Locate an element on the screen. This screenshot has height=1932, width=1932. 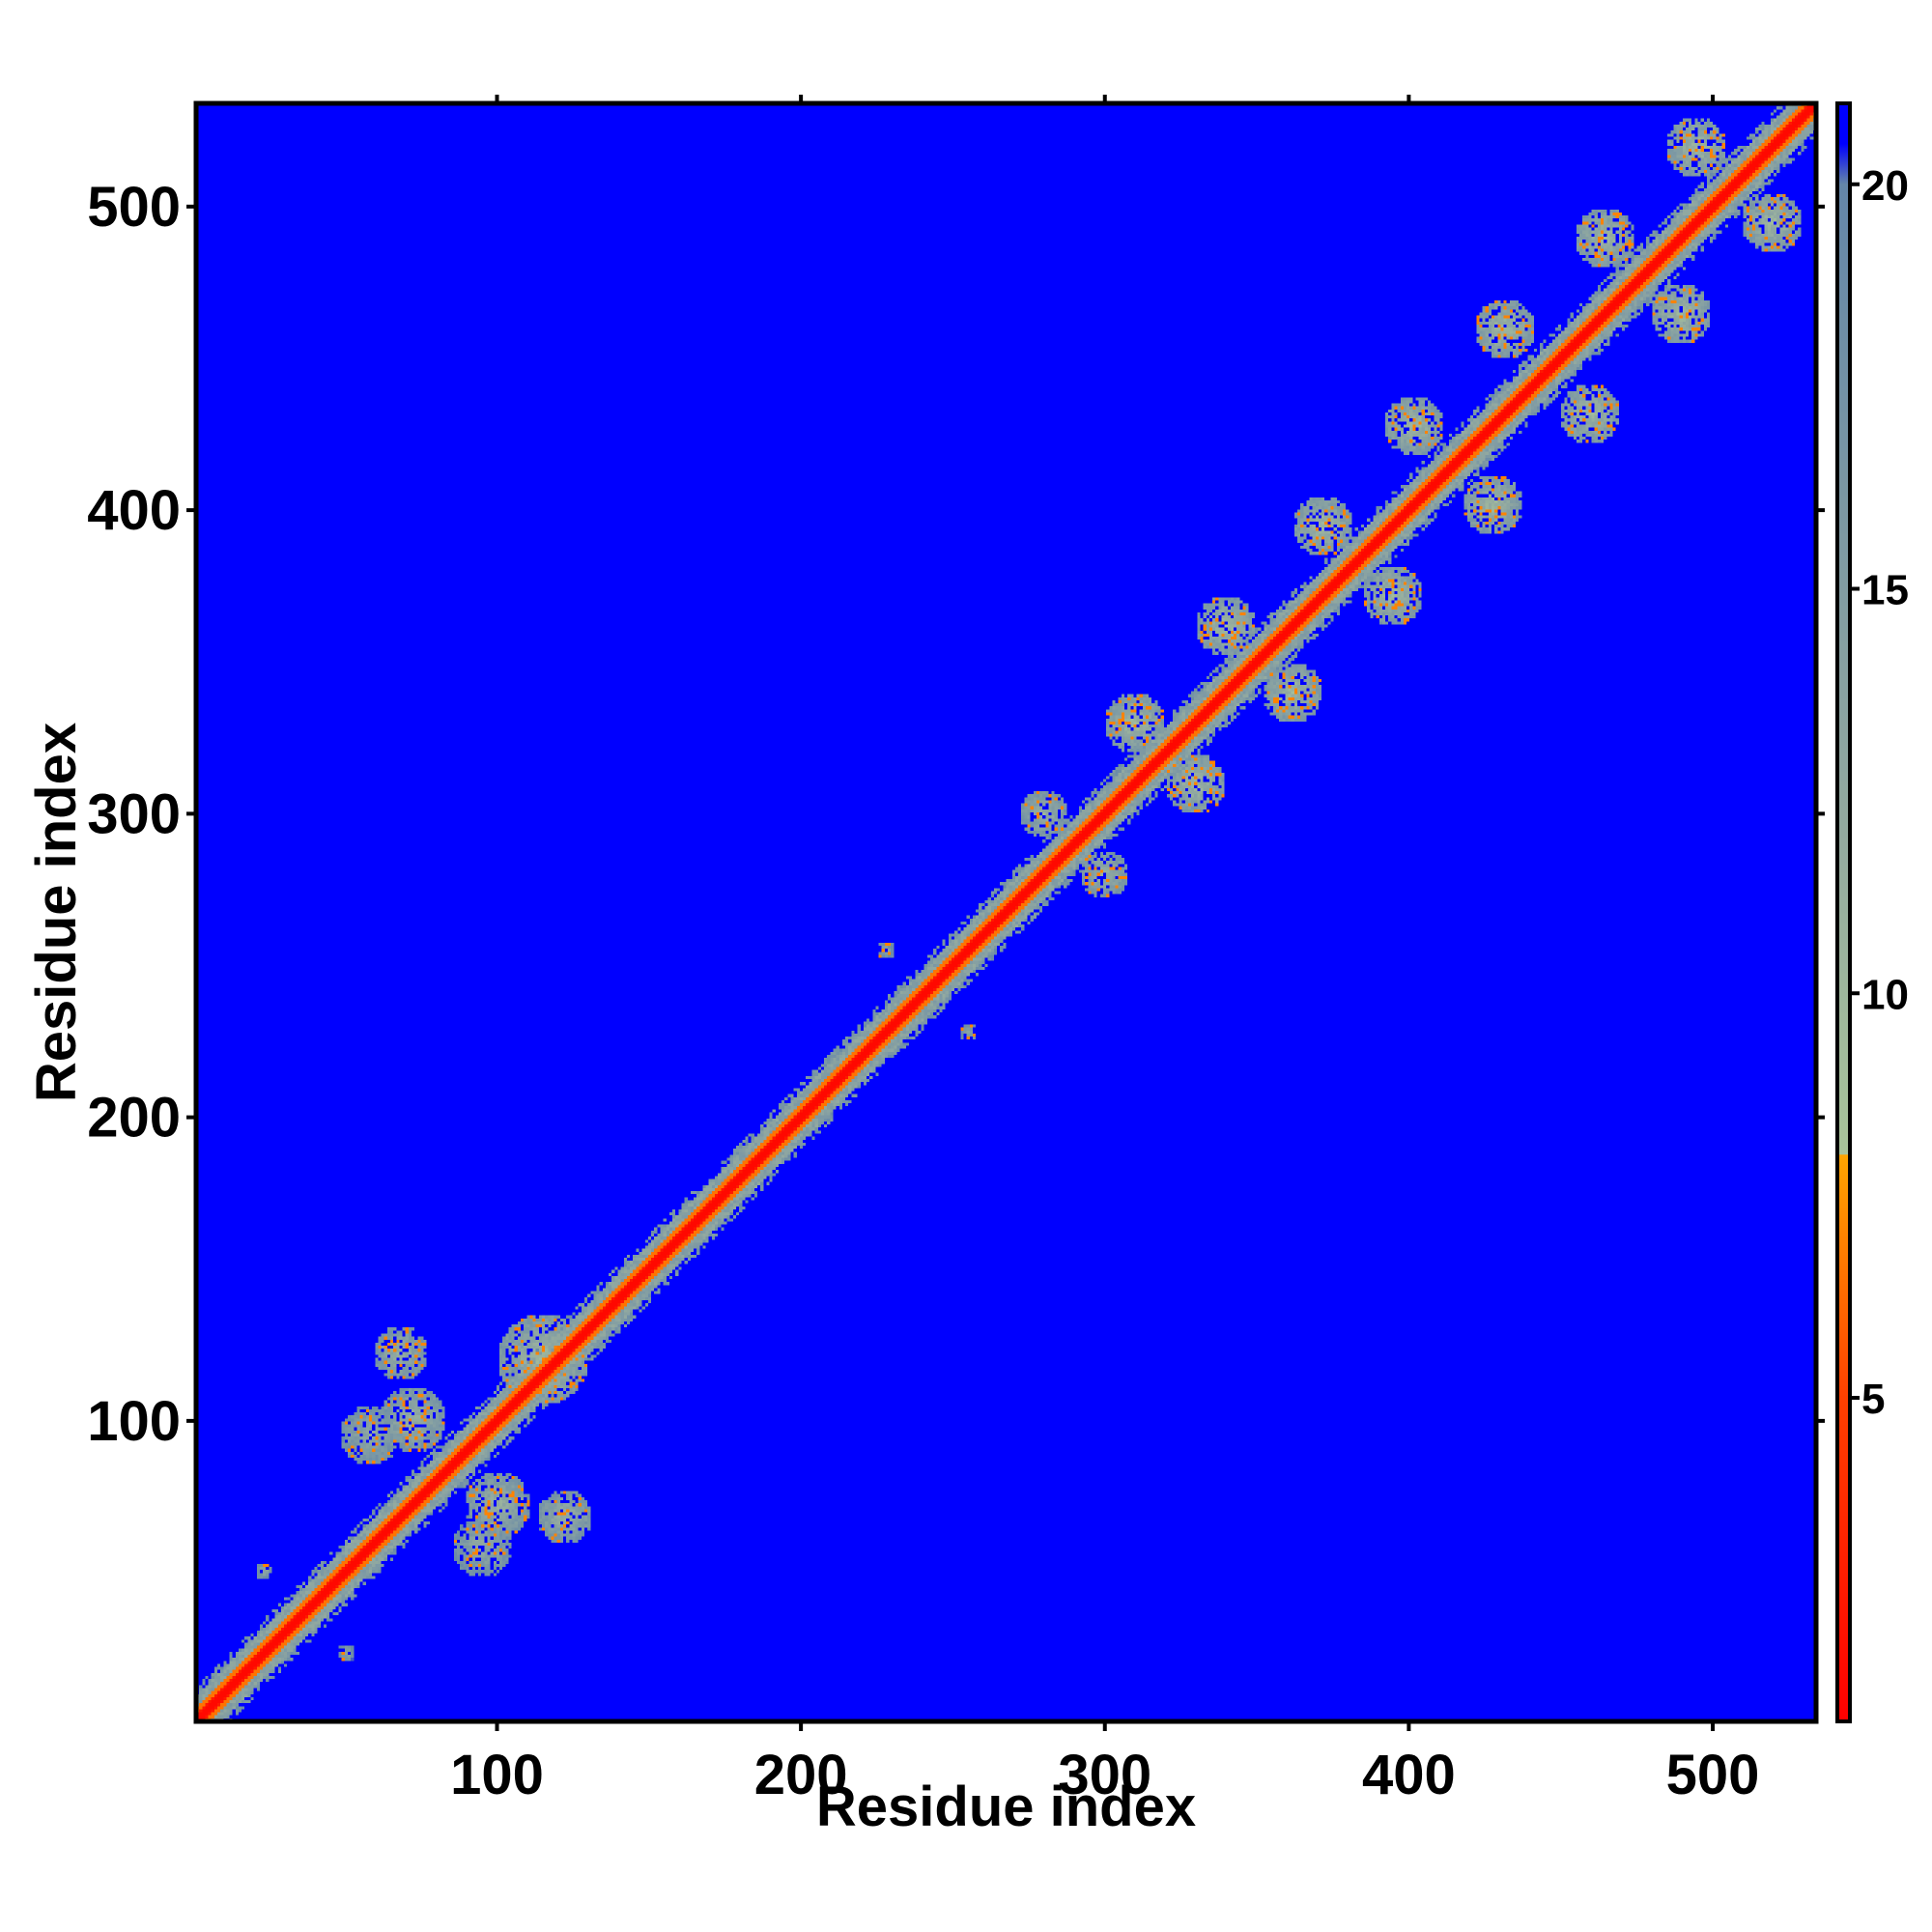
y-tick-label: 400 is located at coordinates (134, 510).